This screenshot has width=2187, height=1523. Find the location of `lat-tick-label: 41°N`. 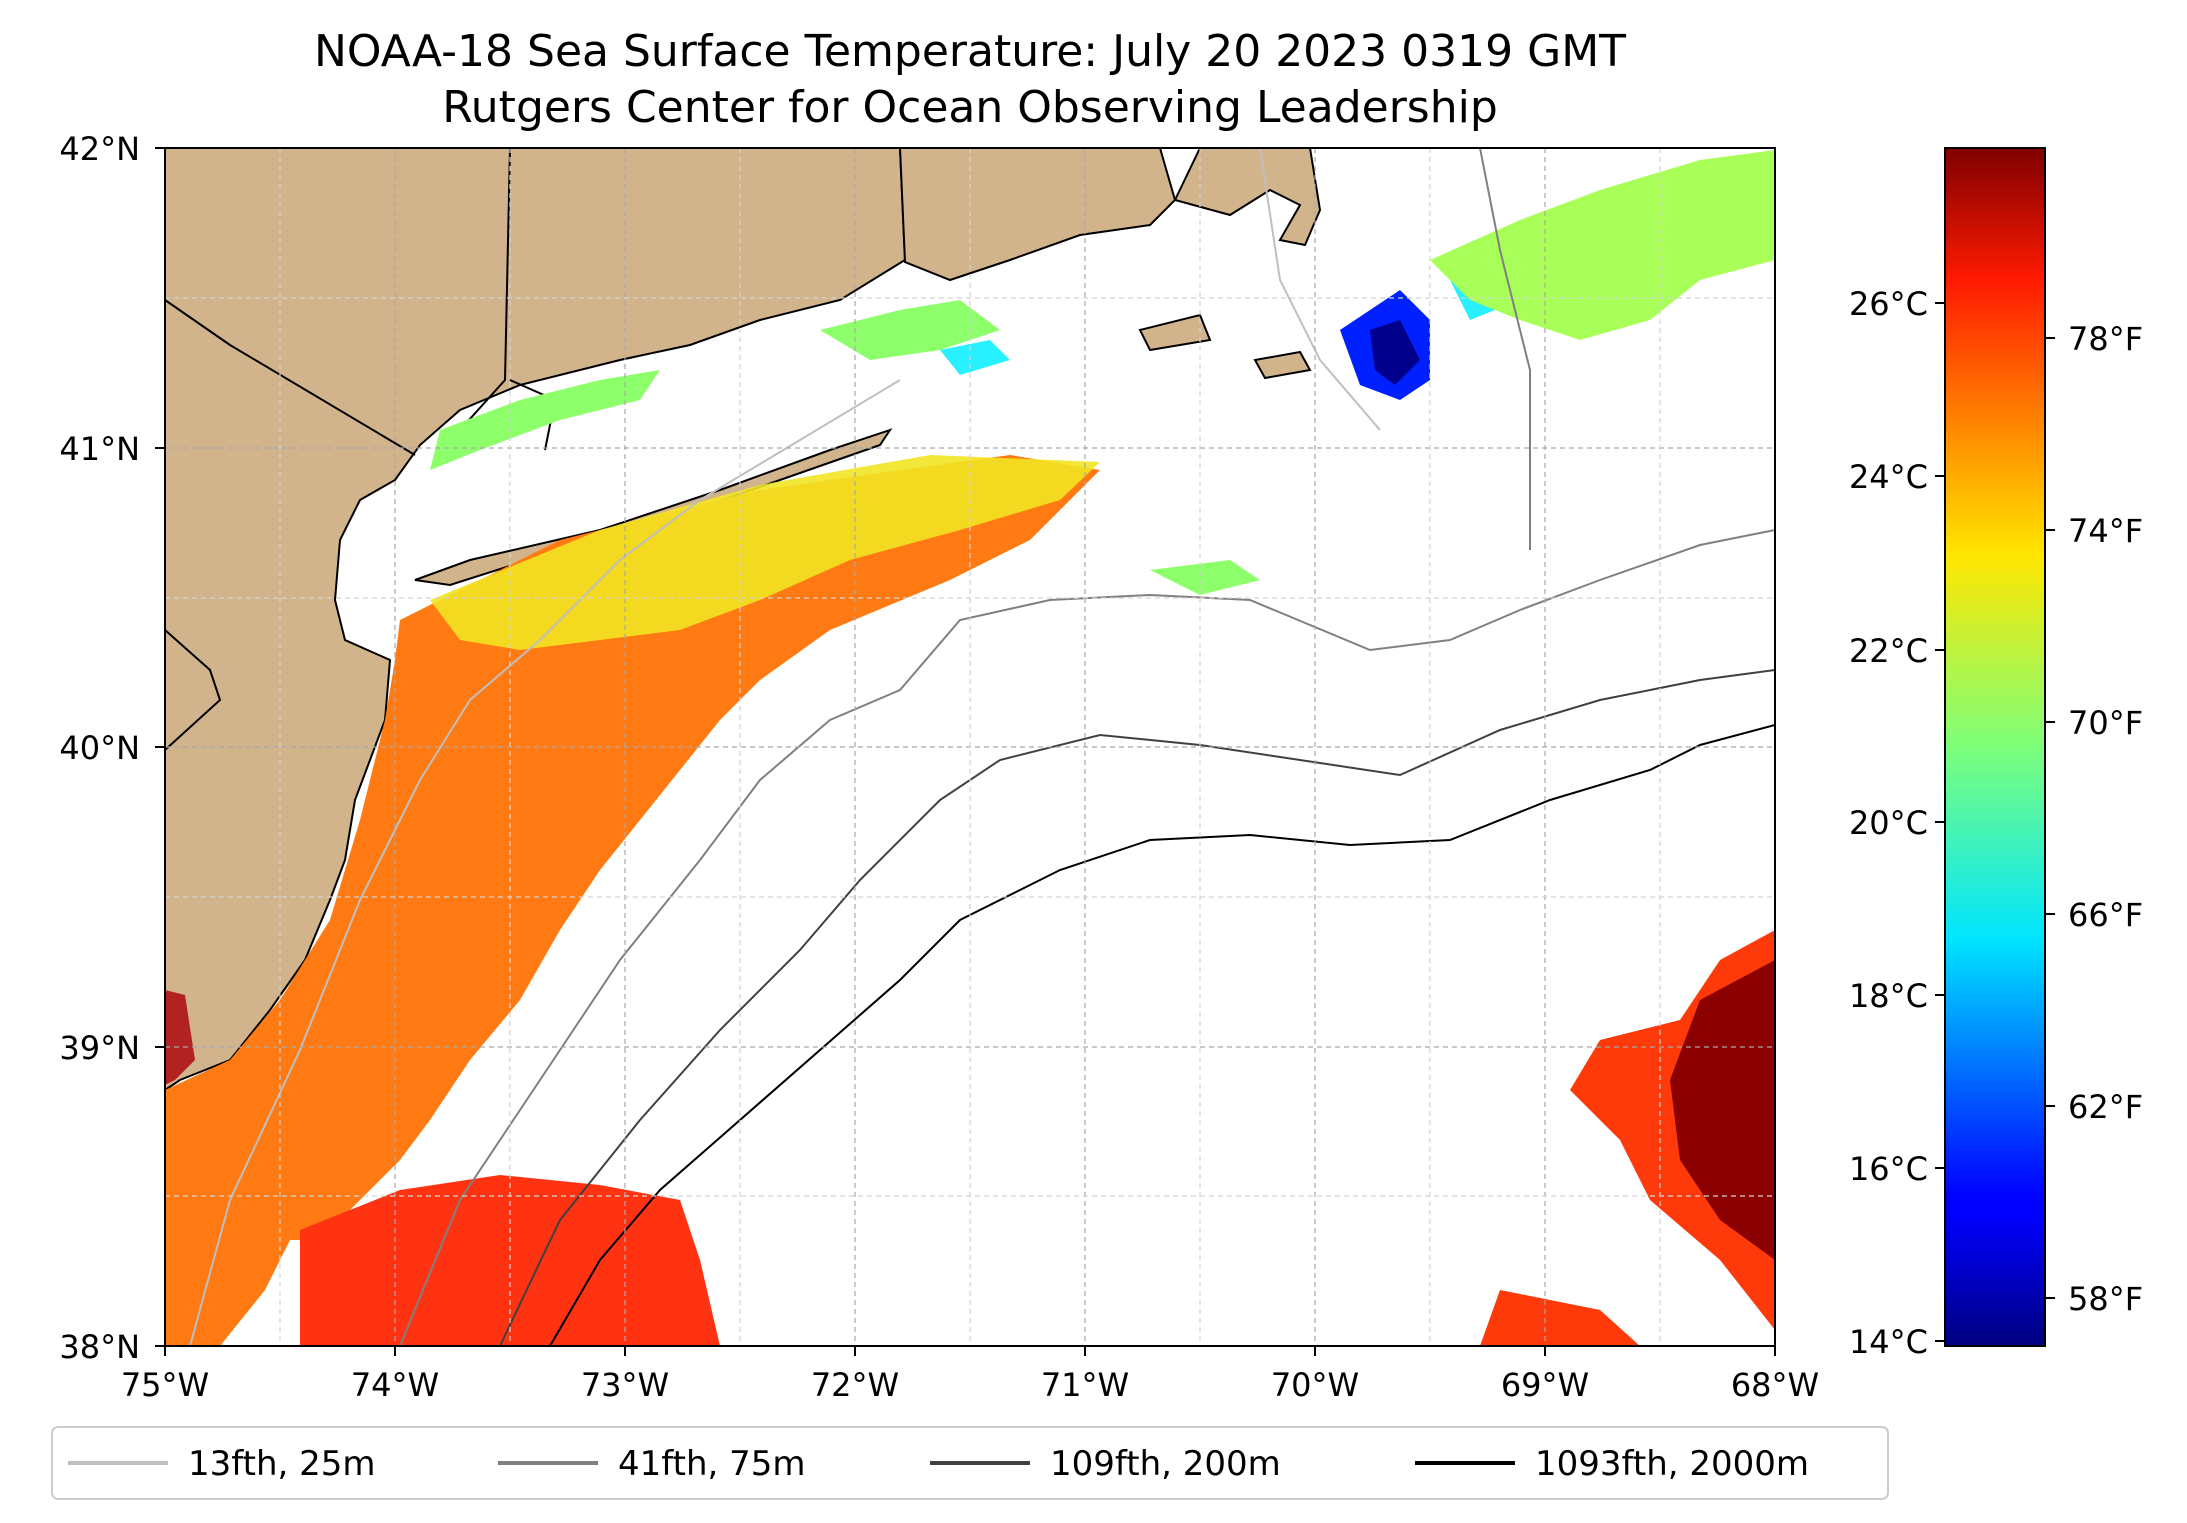

lat-tick-label: 41°N is located at coordinates (99, 449).